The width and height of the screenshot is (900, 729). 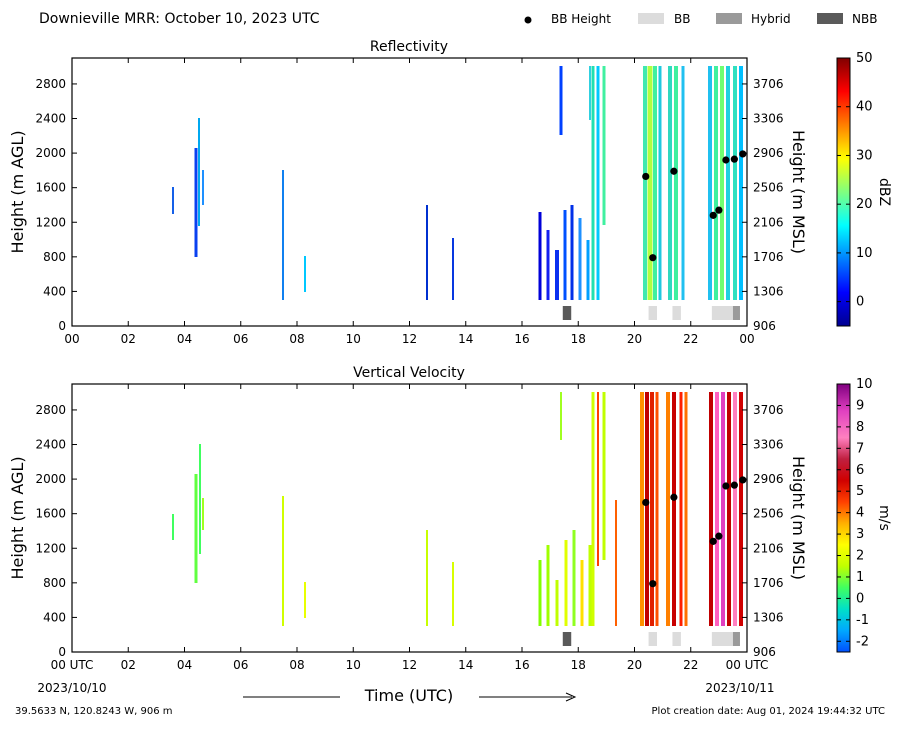 What do you see at coordinates (528, 20) in the screenshot?
I see `bb-height-legend-marker` at bounding box center [528, 20].